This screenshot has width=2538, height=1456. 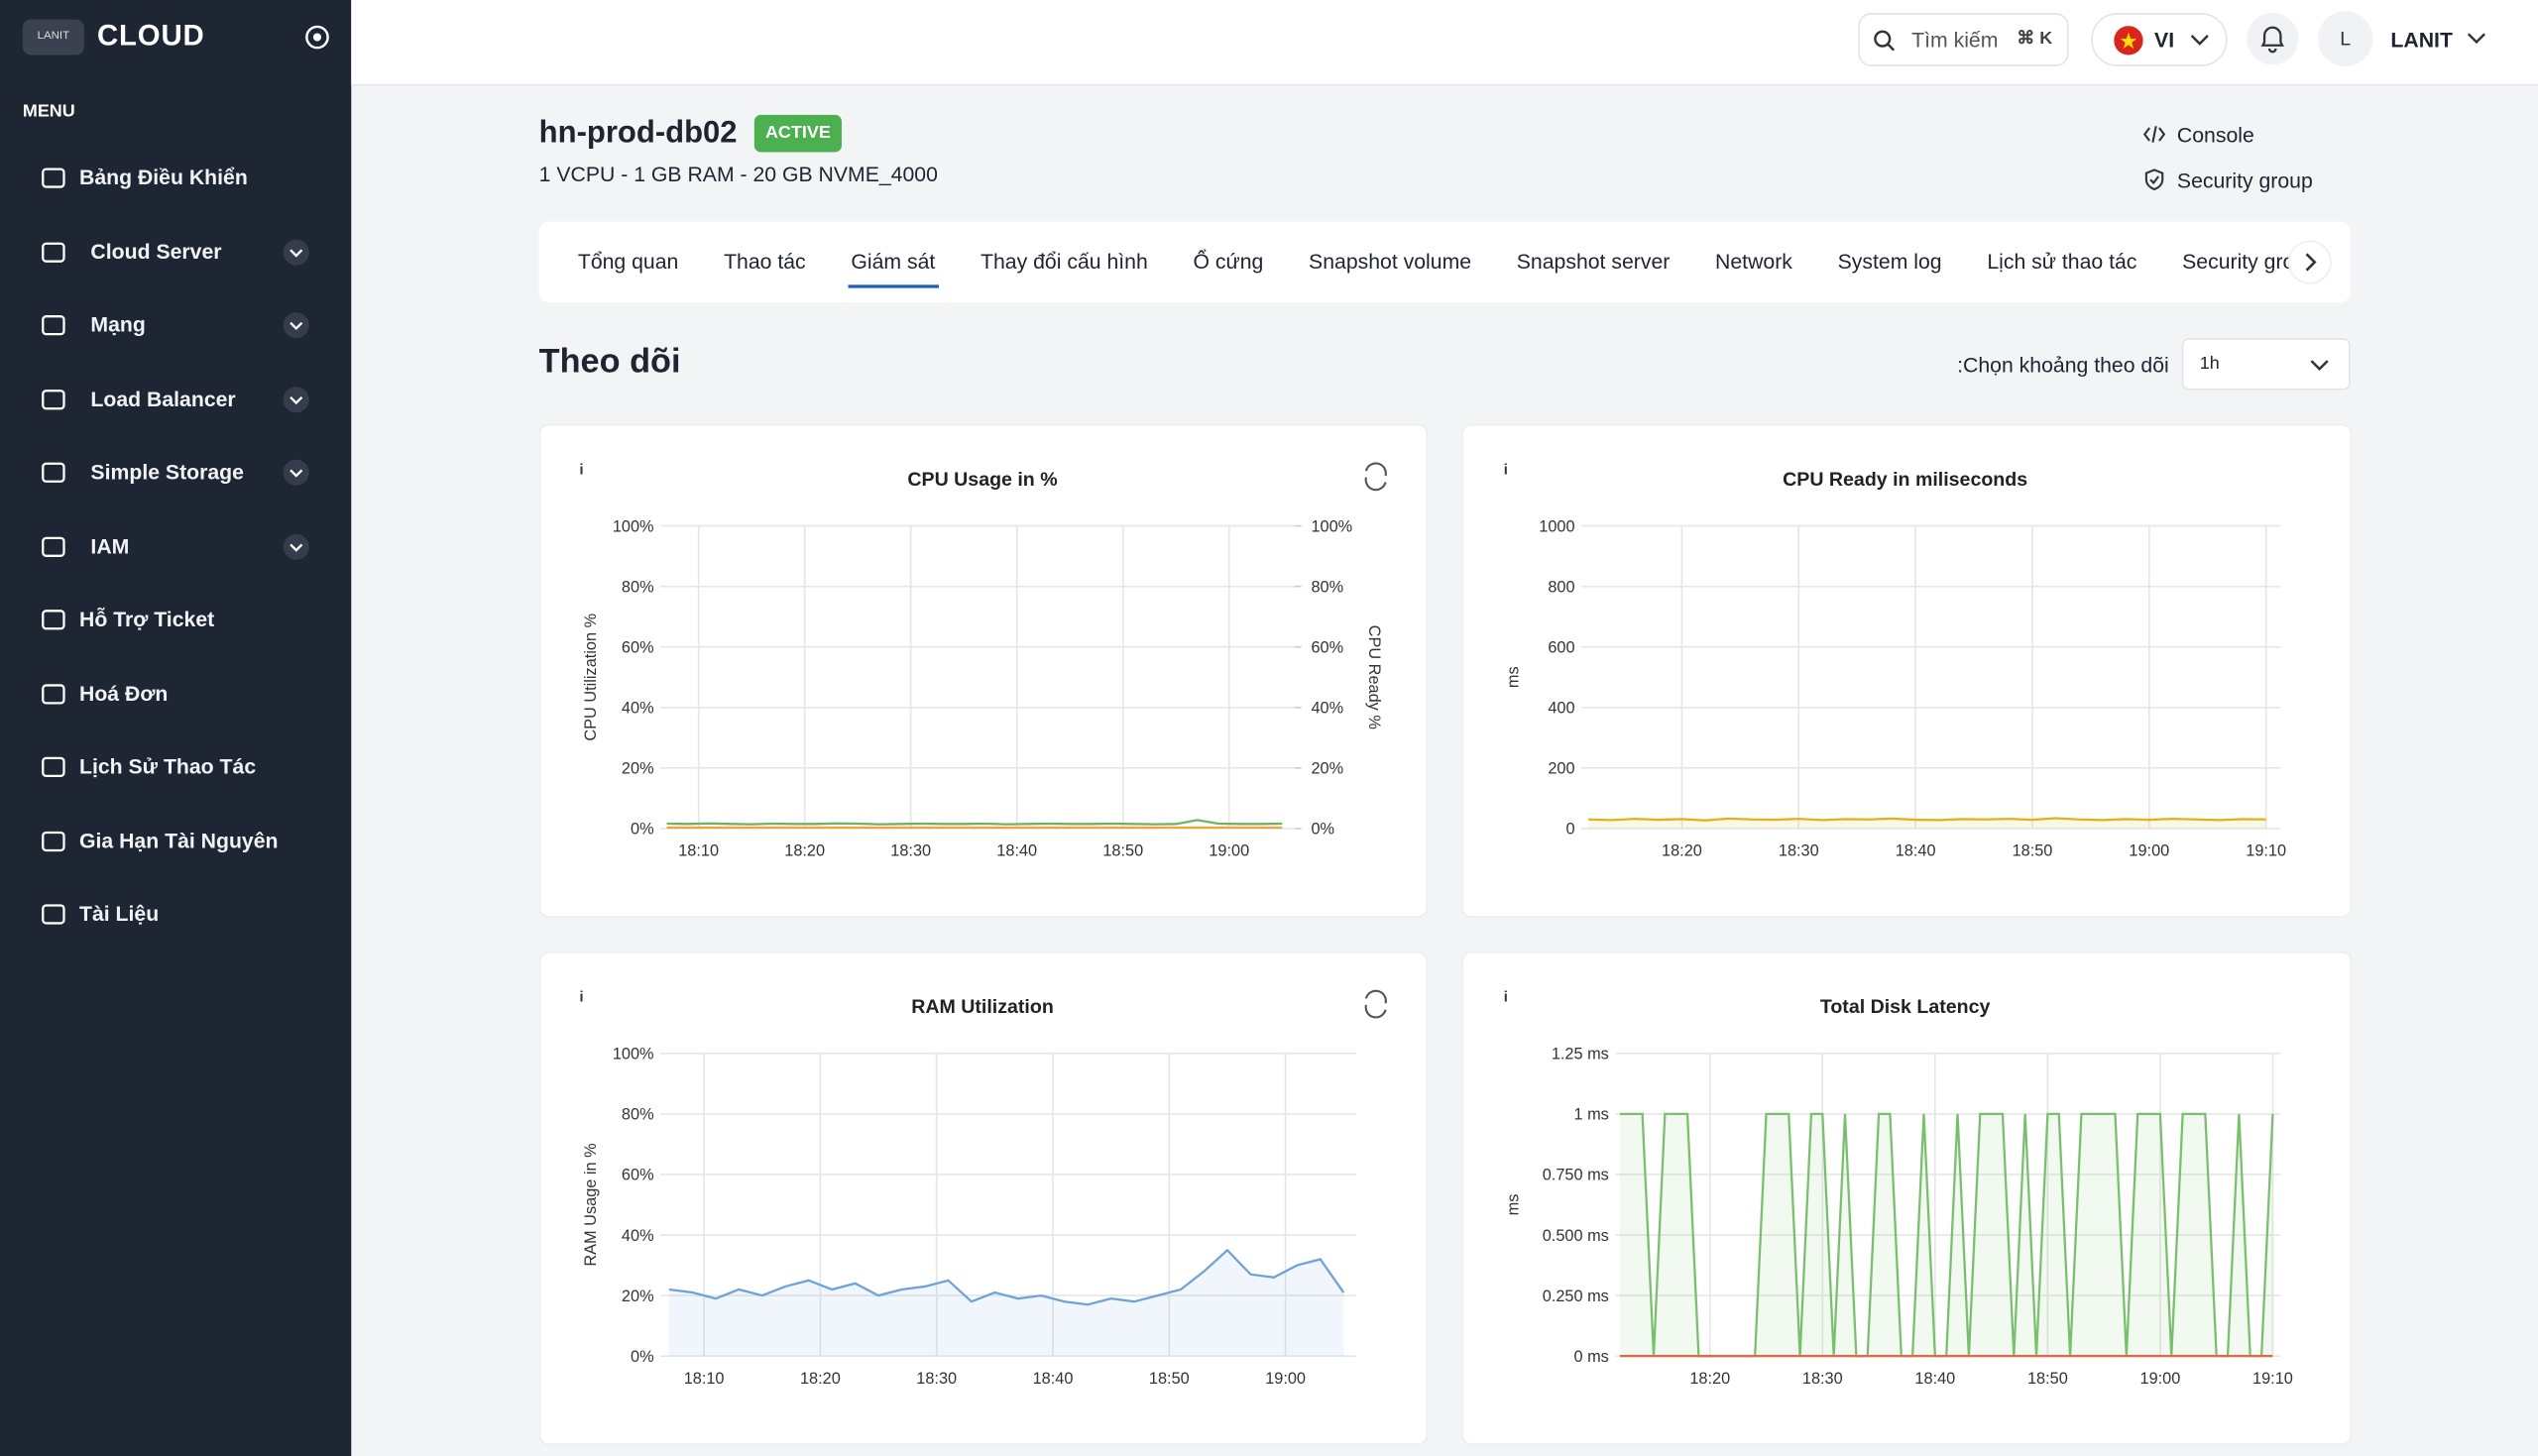 I want to click on logo: LANIT, so click(x=53, y=37).